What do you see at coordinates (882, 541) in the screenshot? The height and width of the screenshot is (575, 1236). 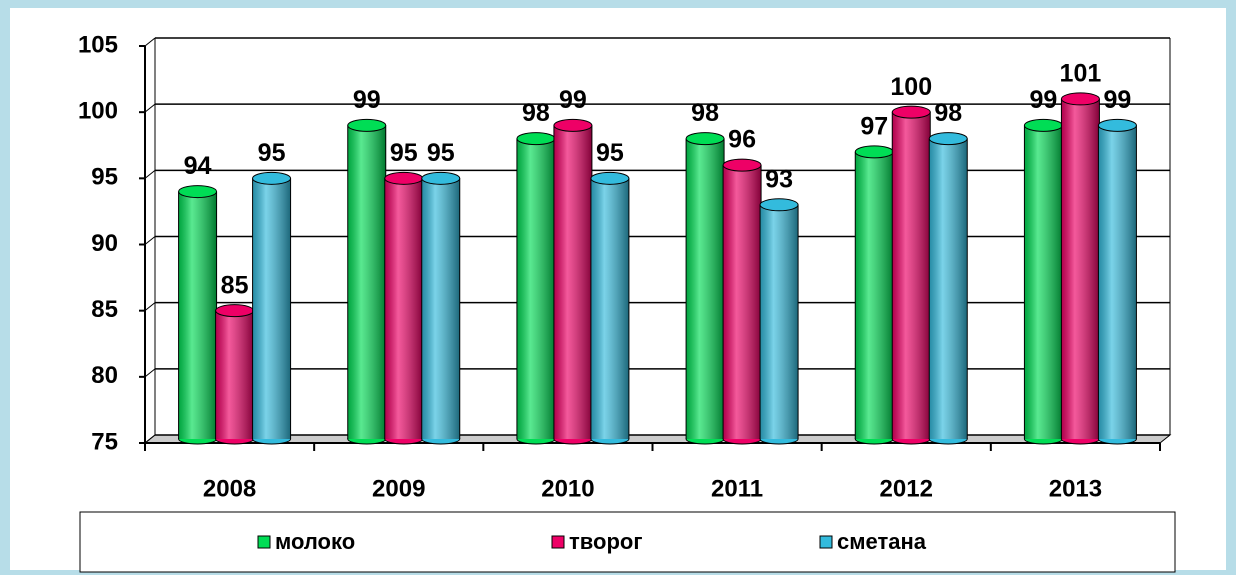 I see `legend-label: сметана` at bounding box center [882, 541].